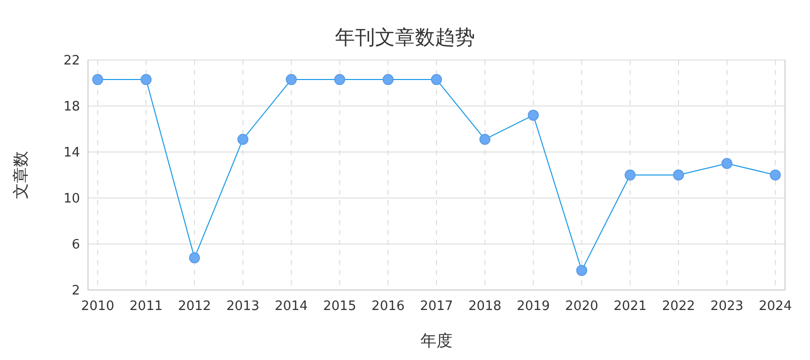 Image resolution: width=810 pixels, height=360 pixels. I want to click on x-tick-label: 2012, so click(195, 306).